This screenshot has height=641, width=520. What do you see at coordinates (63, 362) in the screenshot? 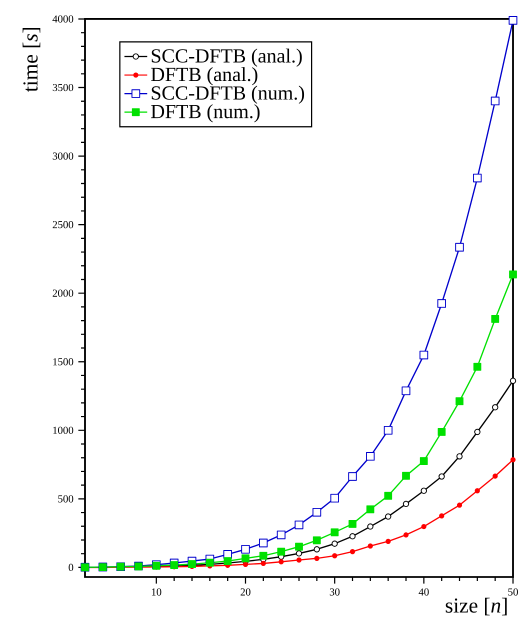
I see `y-tick-label: 1500` at bounding box center [63, 362].